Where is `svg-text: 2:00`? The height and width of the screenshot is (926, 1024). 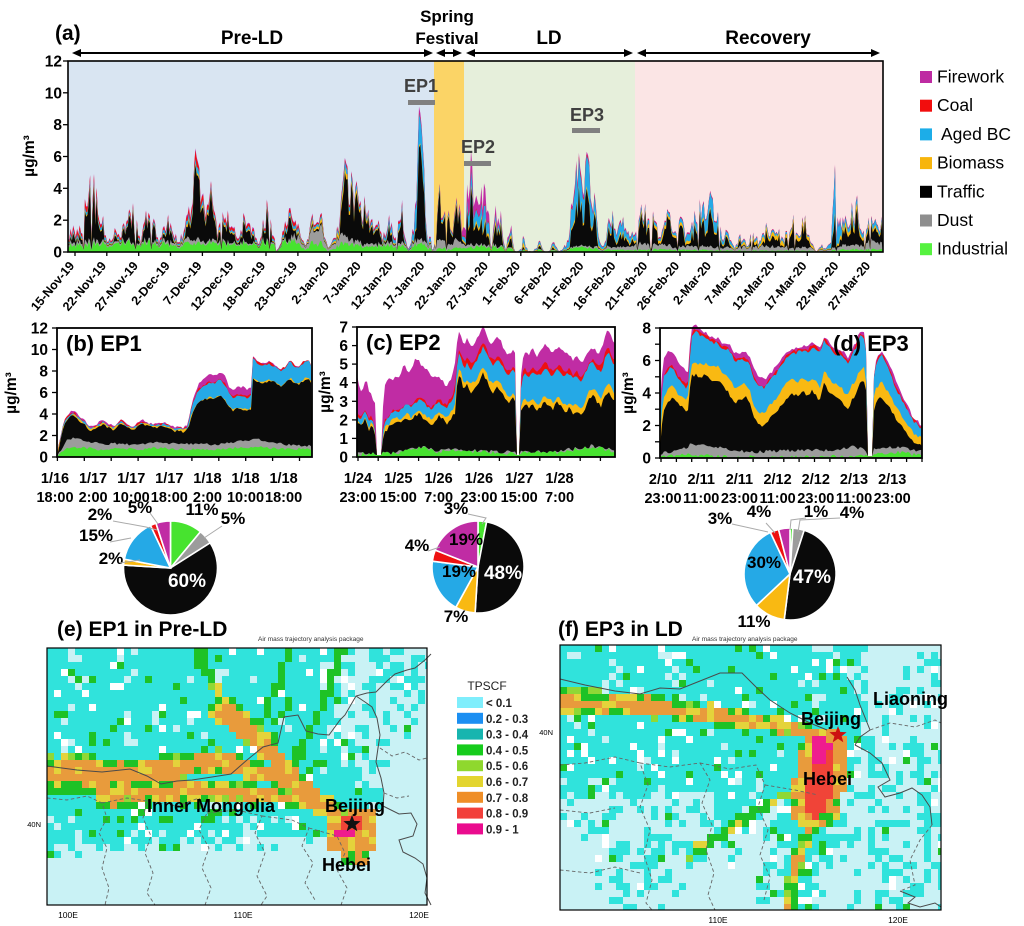
svg-text: 2:00 is located at coordinates (93, 498).